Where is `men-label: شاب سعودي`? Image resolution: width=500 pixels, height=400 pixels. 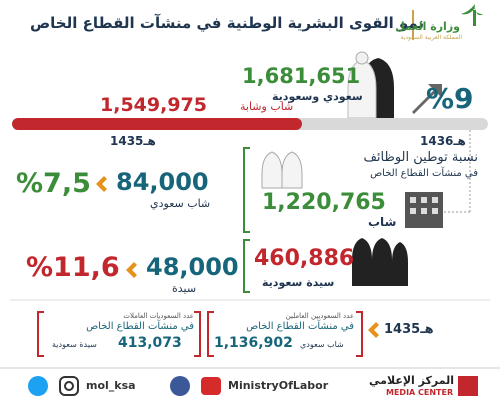 men-label: شاب سعودي is located at coordinates (322, 344).